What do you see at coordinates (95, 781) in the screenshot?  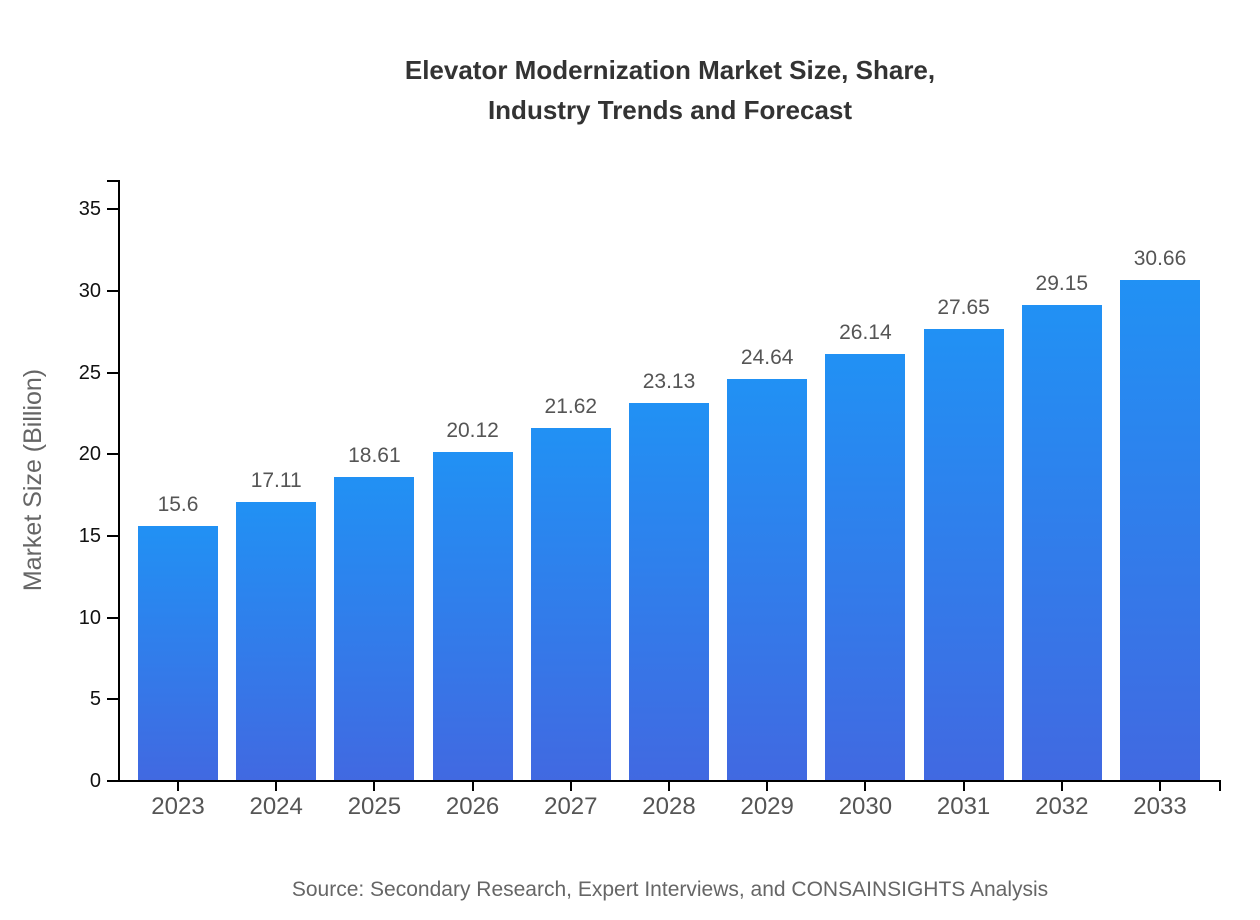 I see `y-tick-label: 0` at bounding box center [95, 781].